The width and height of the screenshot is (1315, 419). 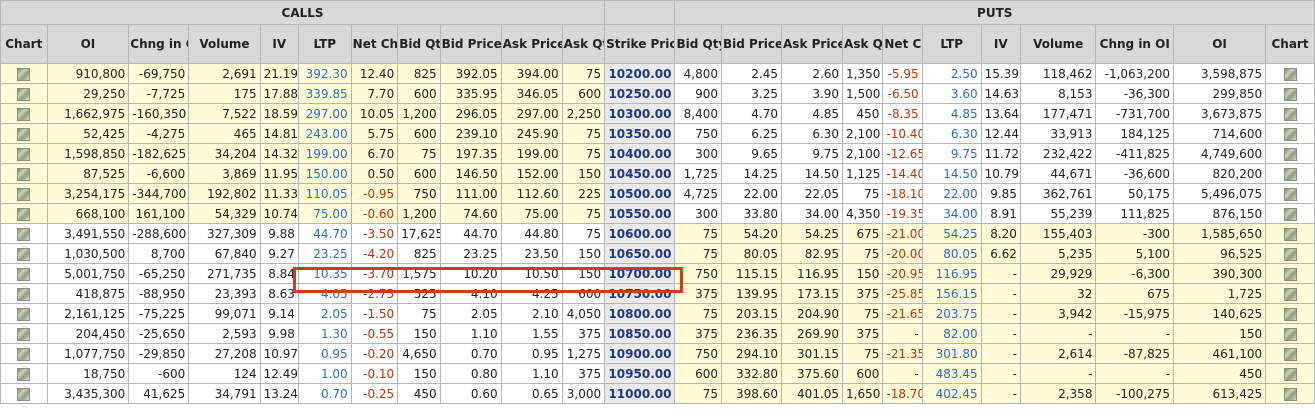 What do you see at coordinates (324, 233) in the screenshot?
I see `calls-ltp-cell: 44.70` at bounding box center [324, 233].